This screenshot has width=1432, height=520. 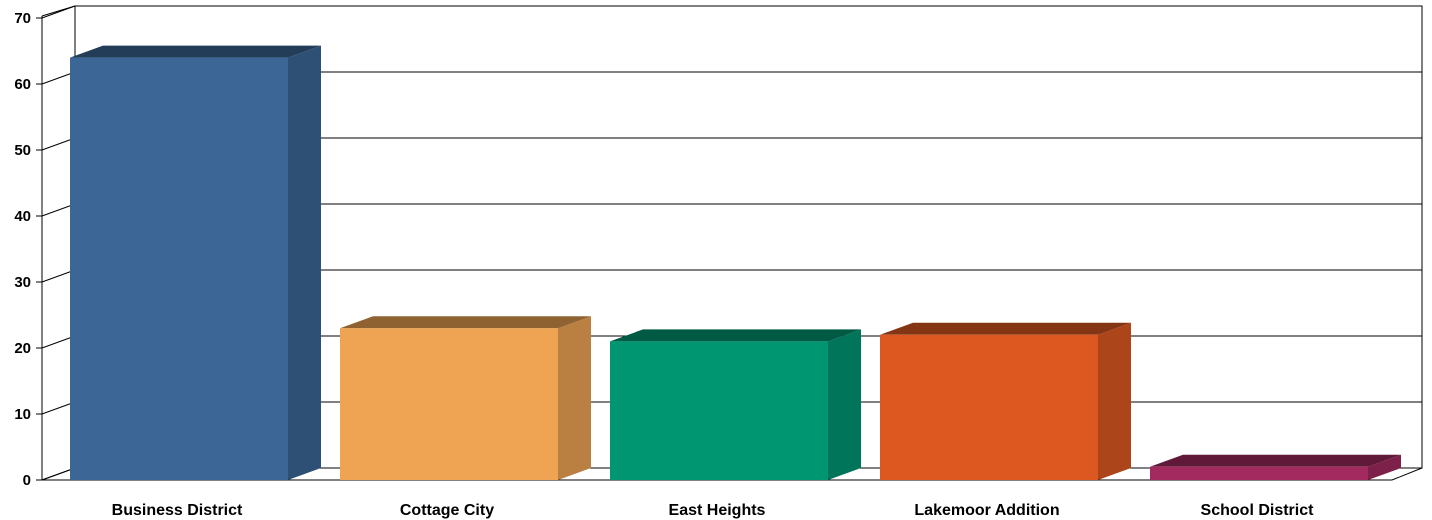 What do you see at coordinates (22, 348) in the screenshot?
I see `y-tick-label: 20` at bounding box center [22, 348].